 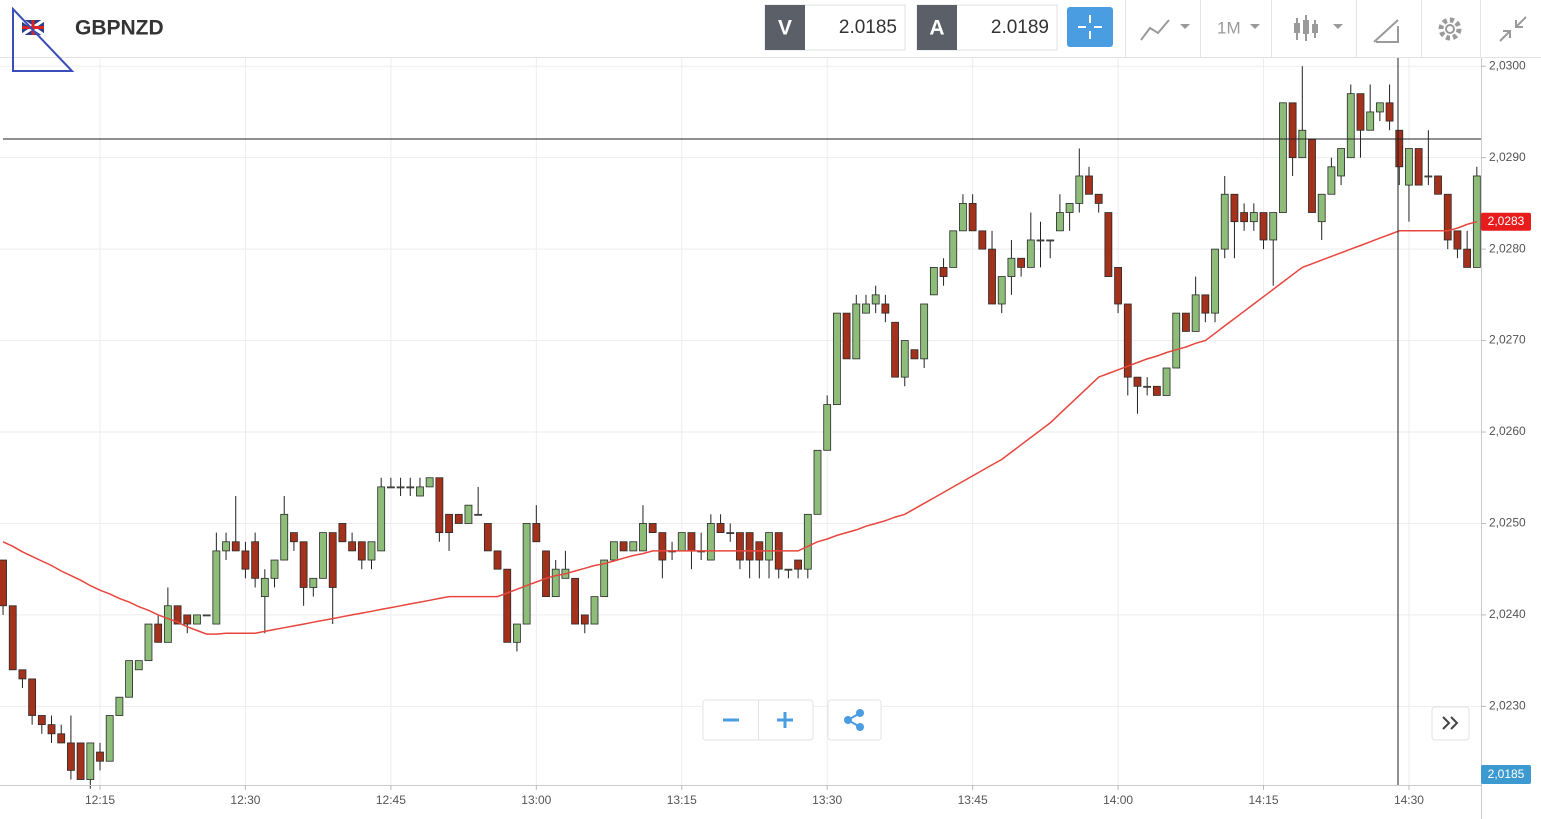 I want to click on candle-icon-body, so click(x=1297, y=28).